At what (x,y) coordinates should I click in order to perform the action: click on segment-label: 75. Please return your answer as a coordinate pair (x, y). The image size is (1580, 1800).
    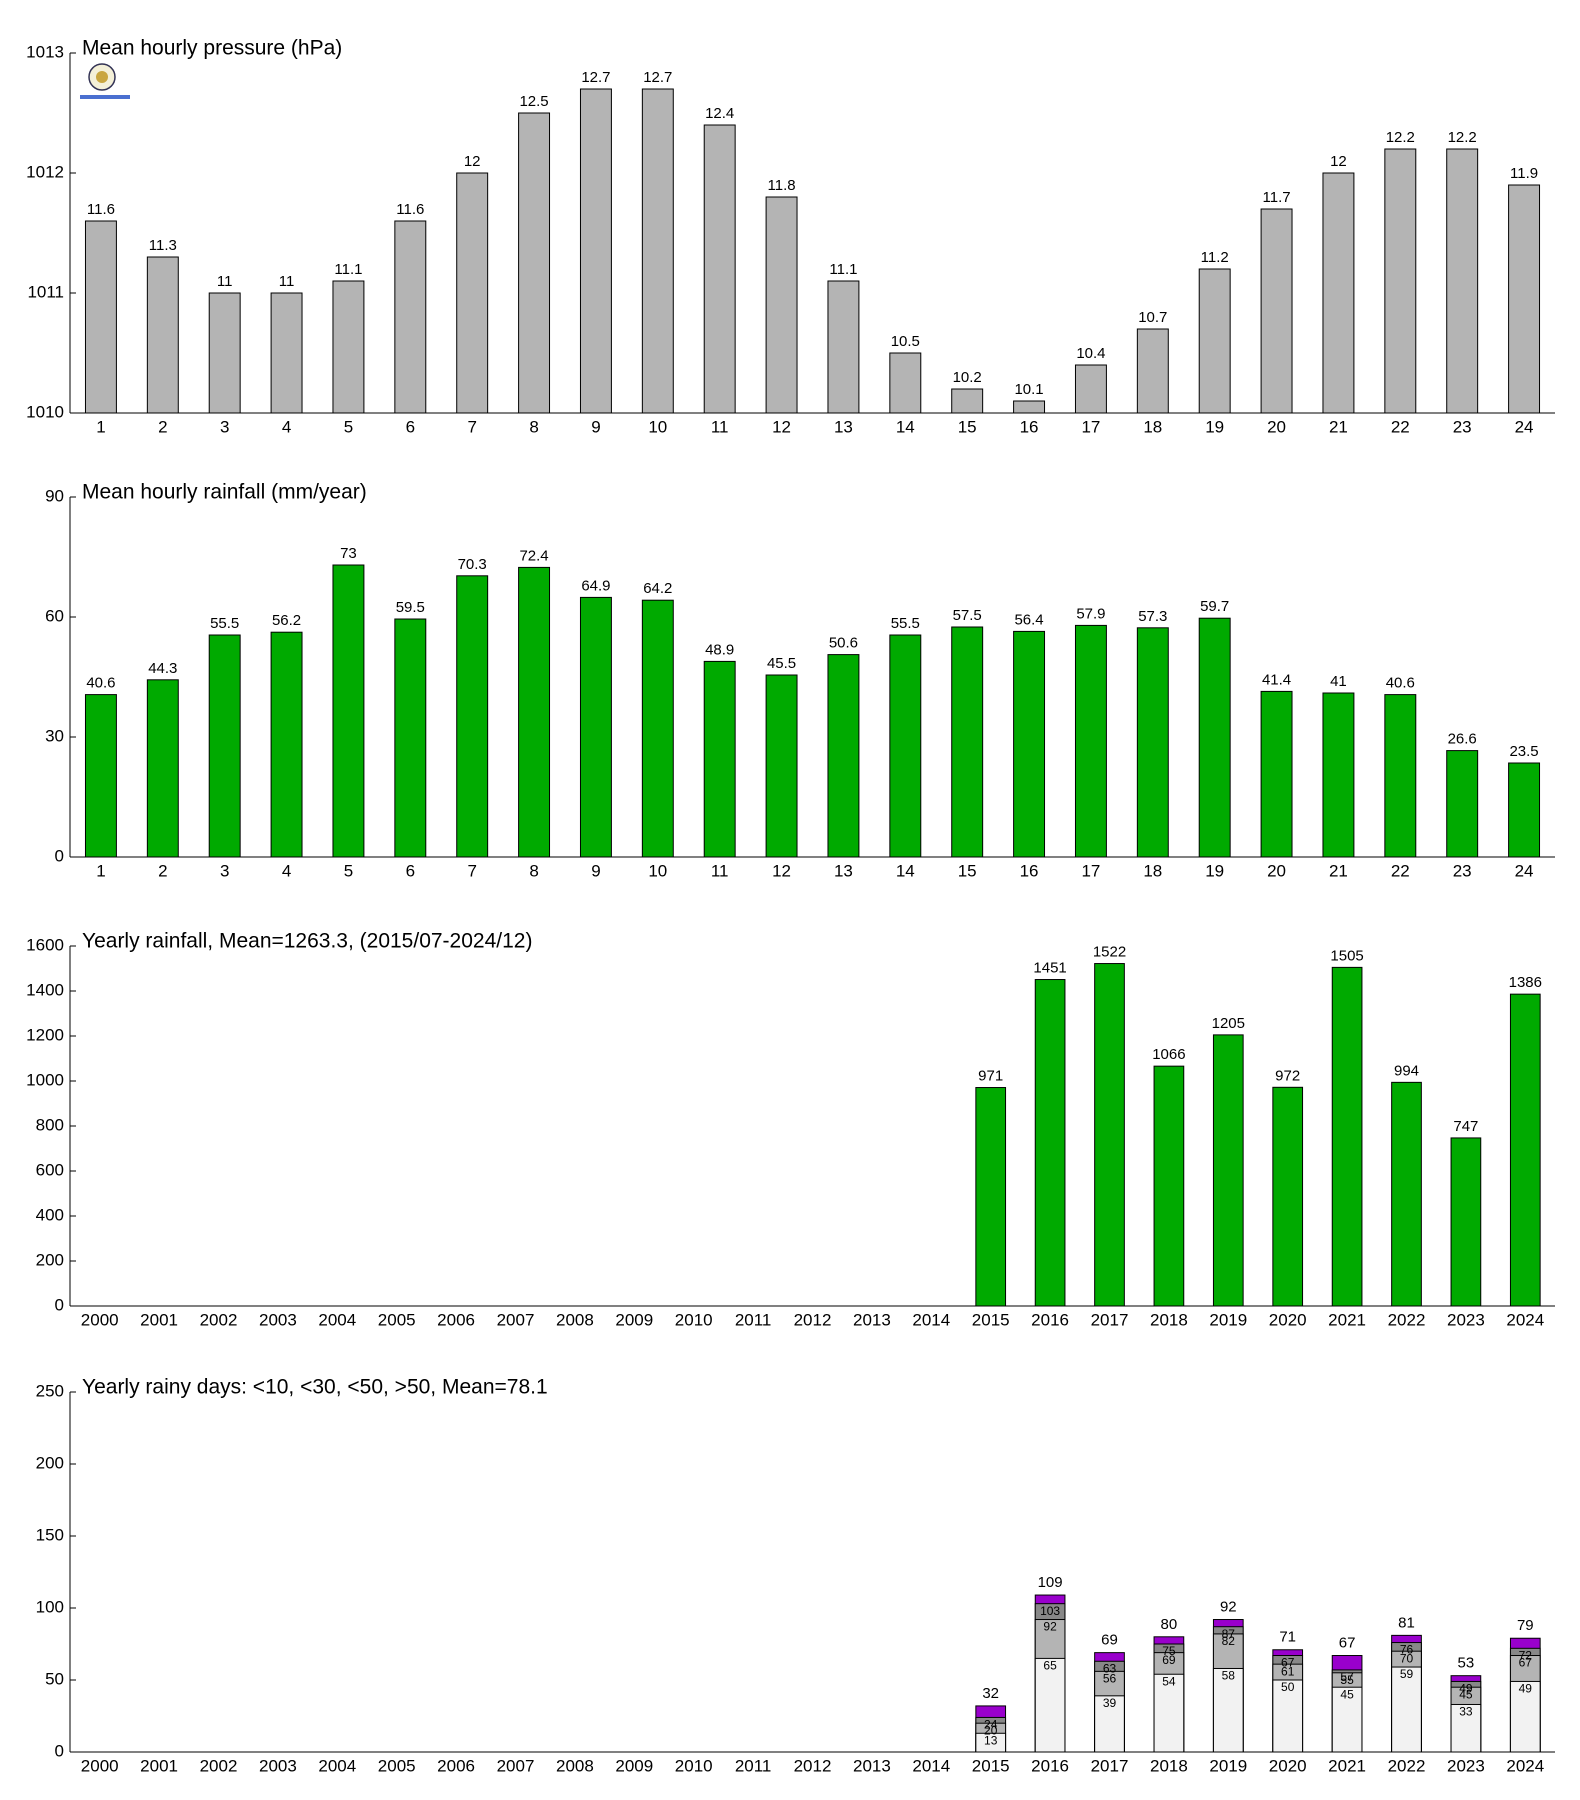
    Looking at the image, I should click on (1169, 1651).